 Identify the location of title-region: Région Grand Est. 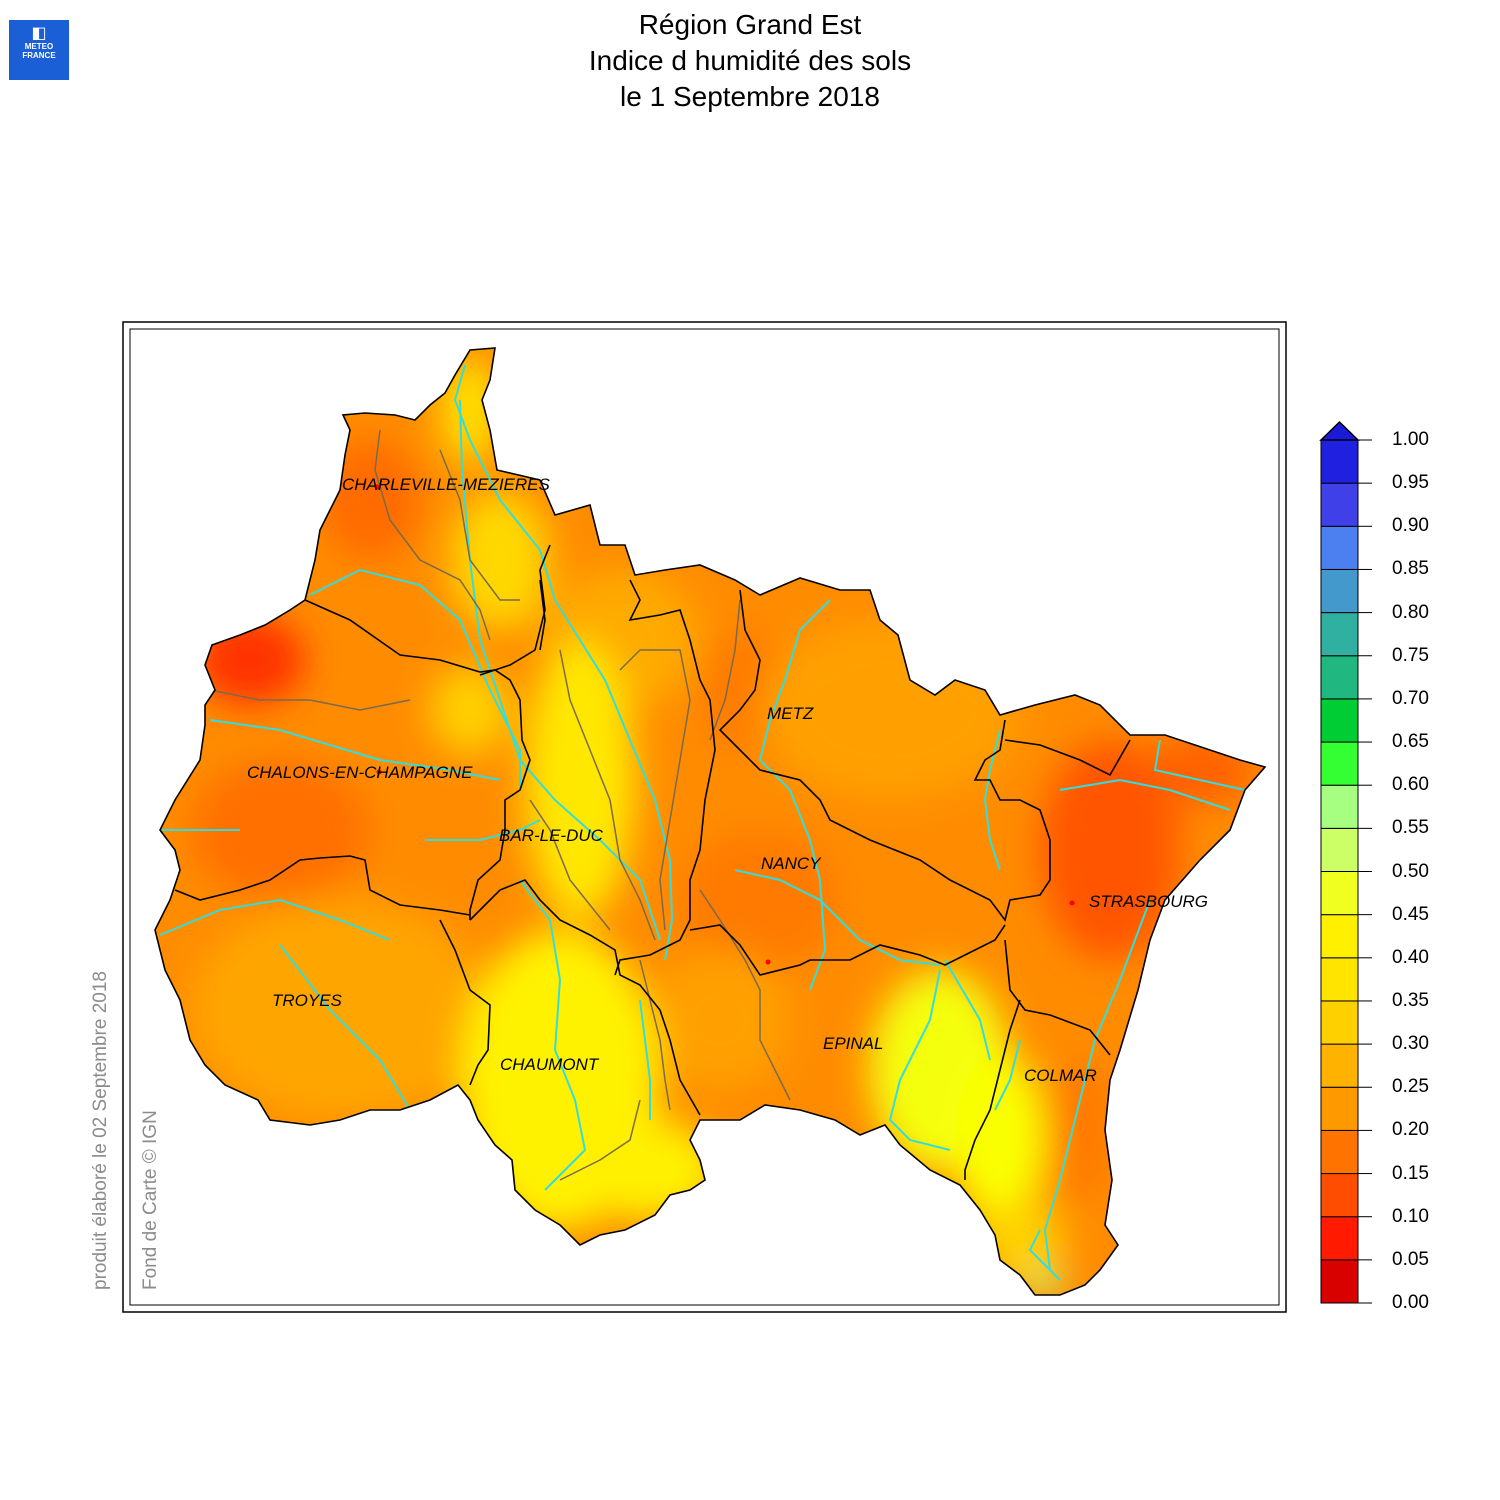
(750, 24).